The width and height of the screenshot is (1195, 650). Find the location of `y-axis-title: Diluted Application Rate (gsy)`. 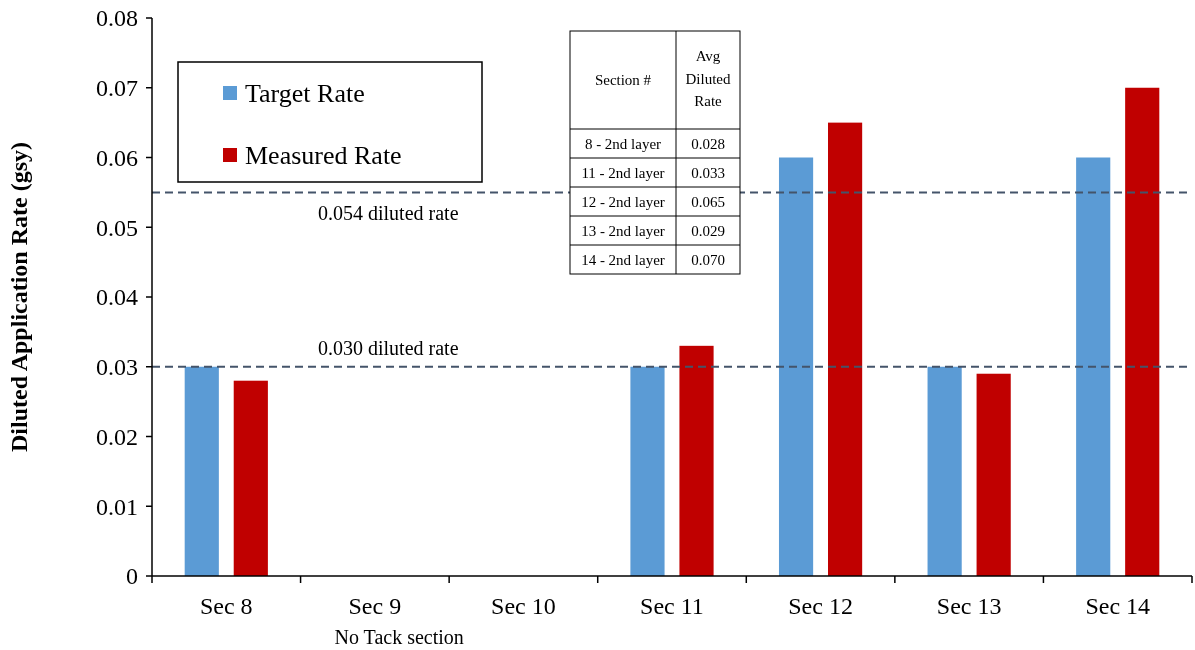

y-axis-title: Diluted Application Rate (gsy) is located at coordinates (19, 297).